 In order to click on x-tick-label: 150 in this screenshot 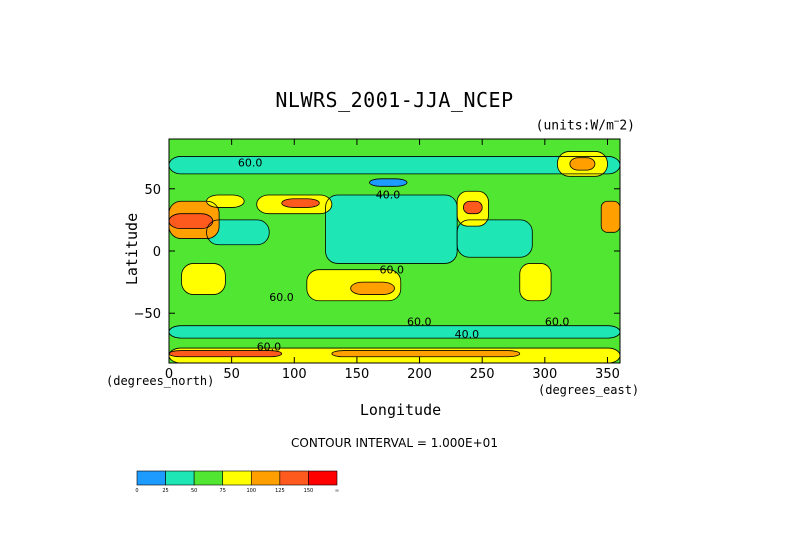, I will do `click(357, 374)`.